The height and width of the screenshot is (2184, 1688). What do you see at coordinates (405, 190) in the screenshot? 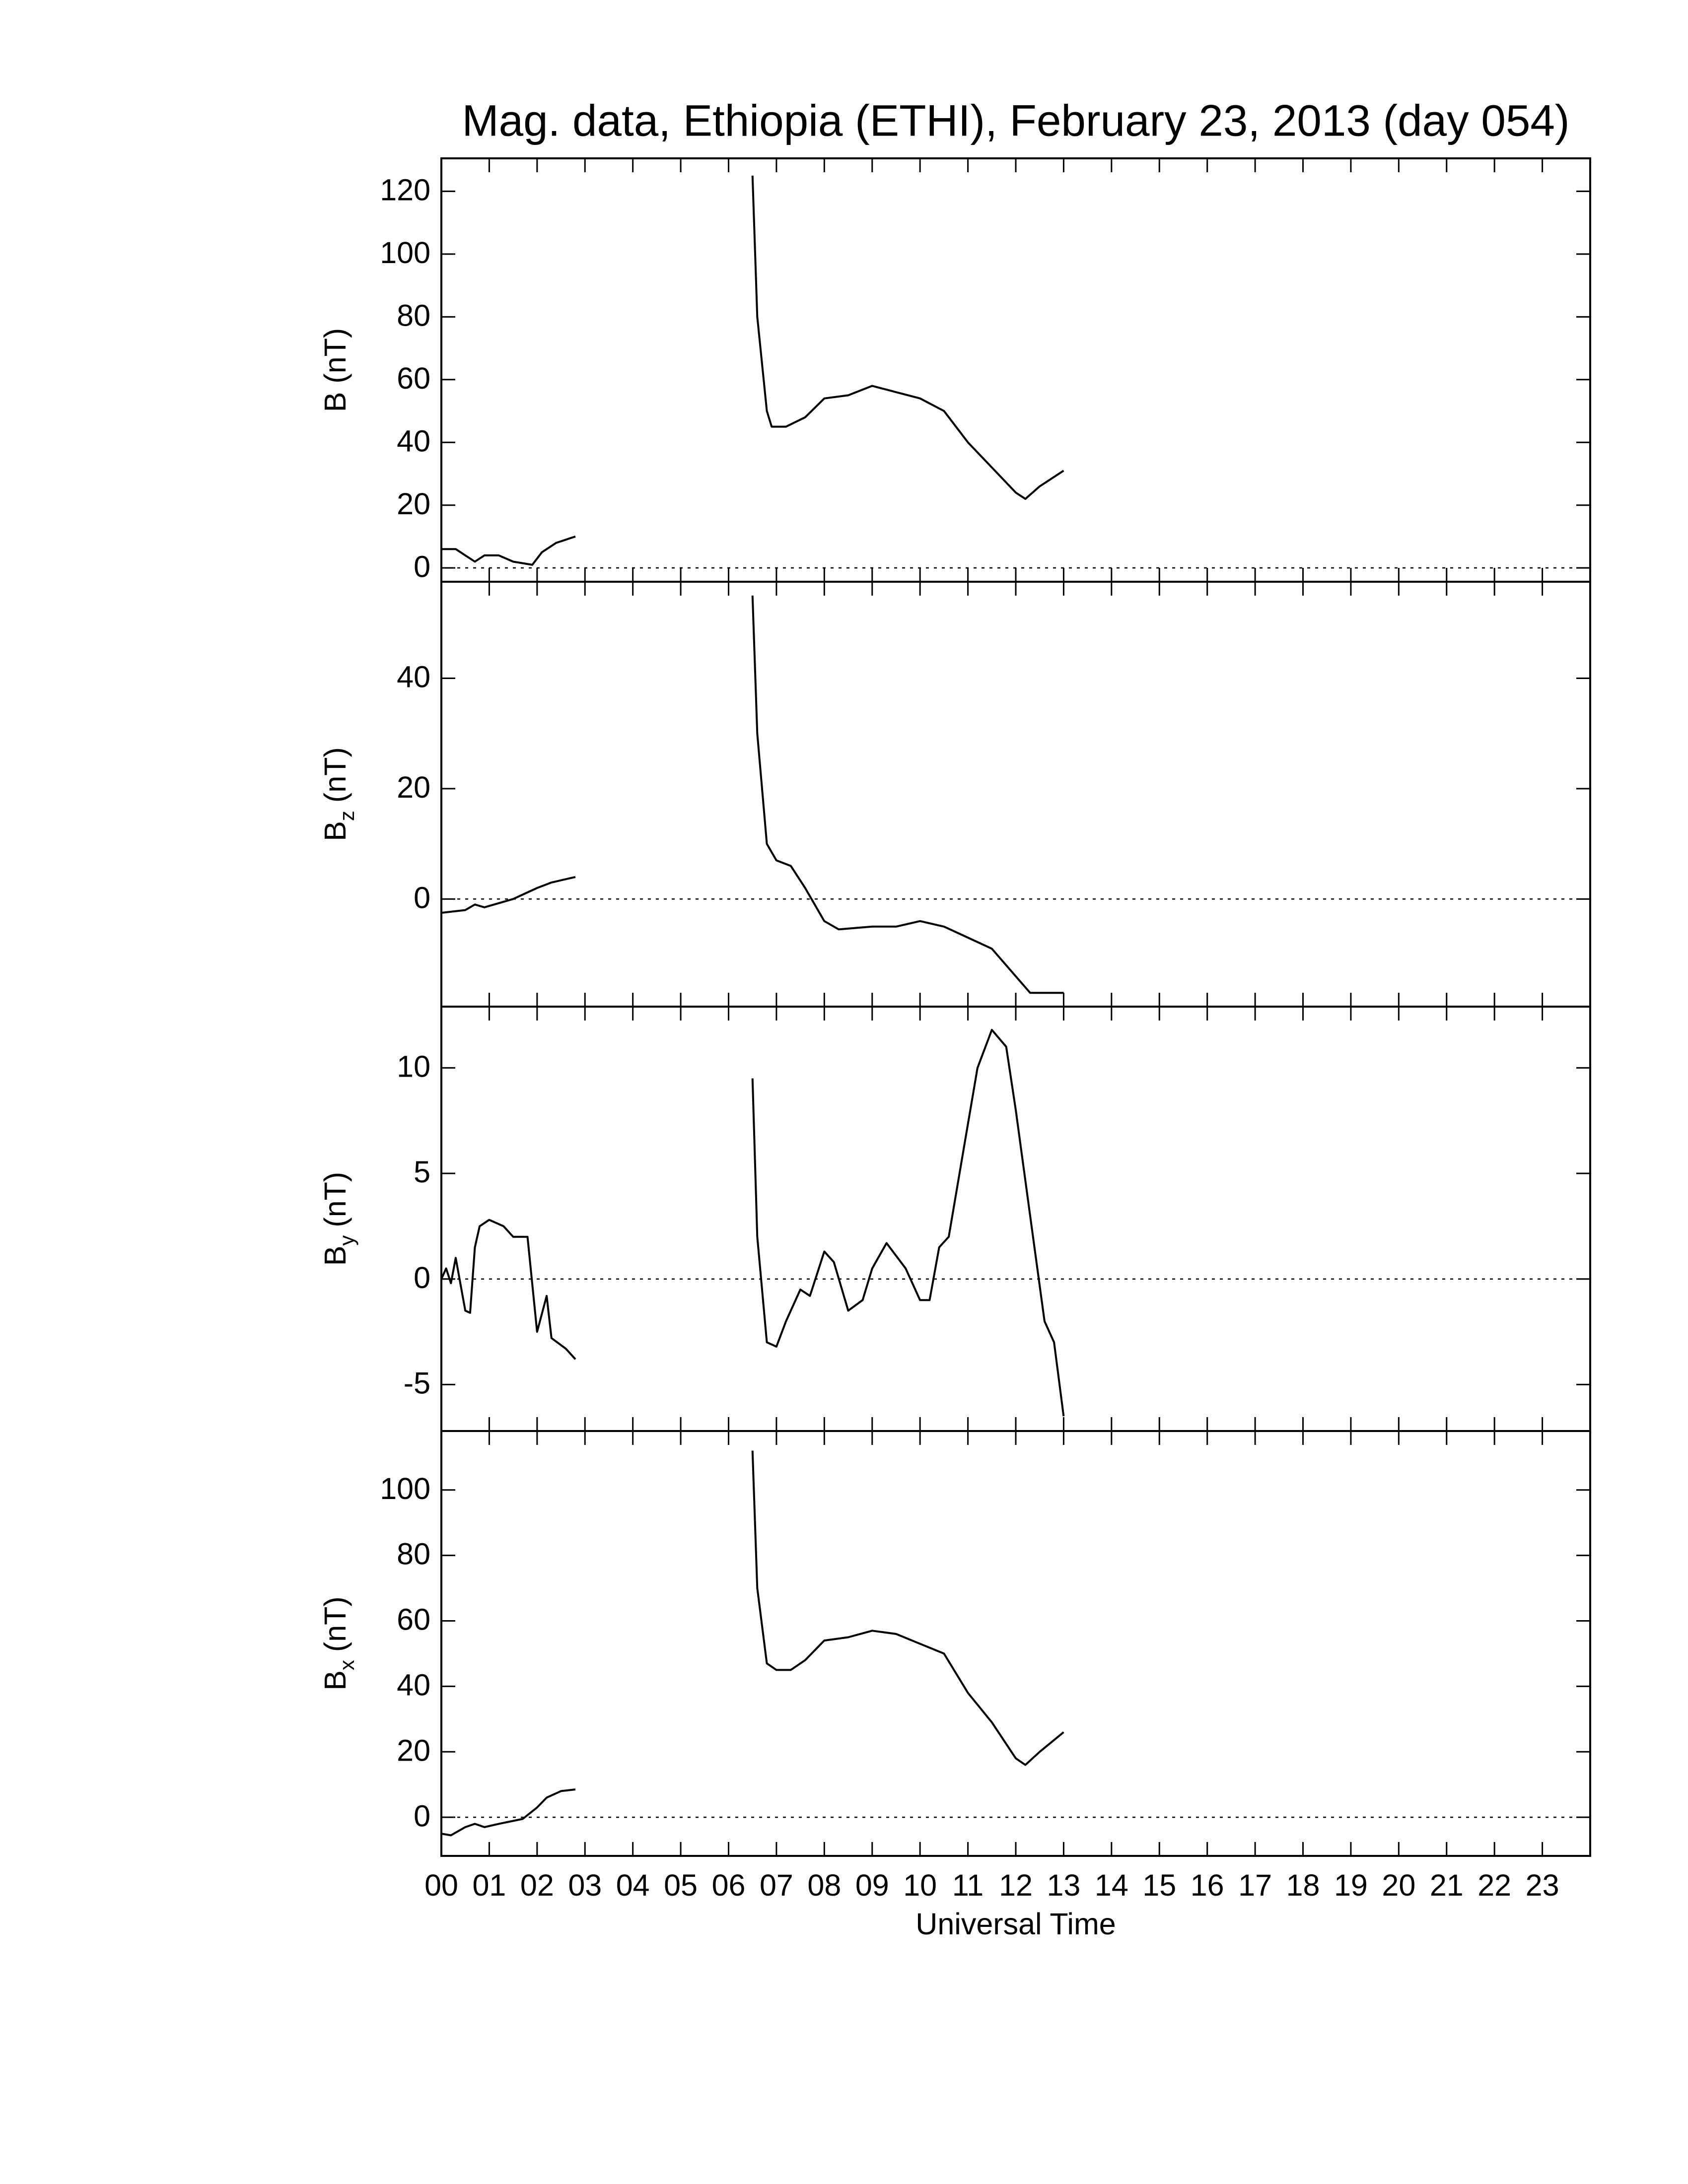
I see `y-tick-label: 120` at bounding box center [405, 190].